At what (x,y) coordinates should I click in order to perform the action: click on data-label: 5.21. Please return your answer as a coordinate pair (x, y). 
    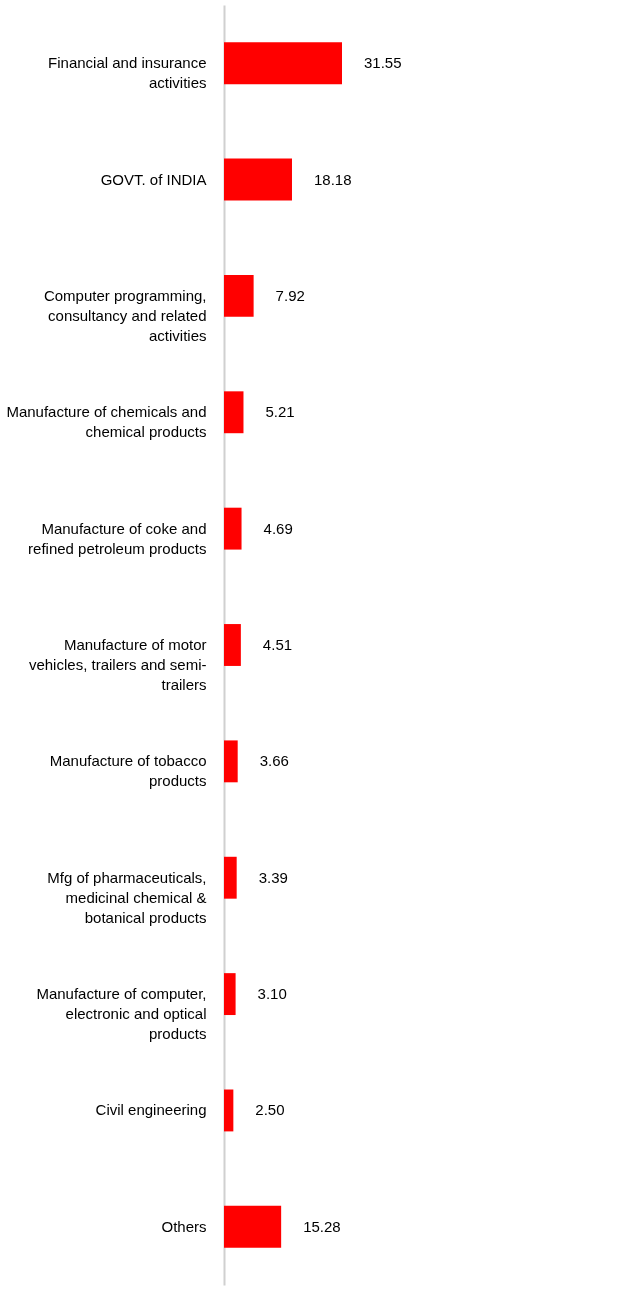
    Looking at the image, I should click on (280, 412).